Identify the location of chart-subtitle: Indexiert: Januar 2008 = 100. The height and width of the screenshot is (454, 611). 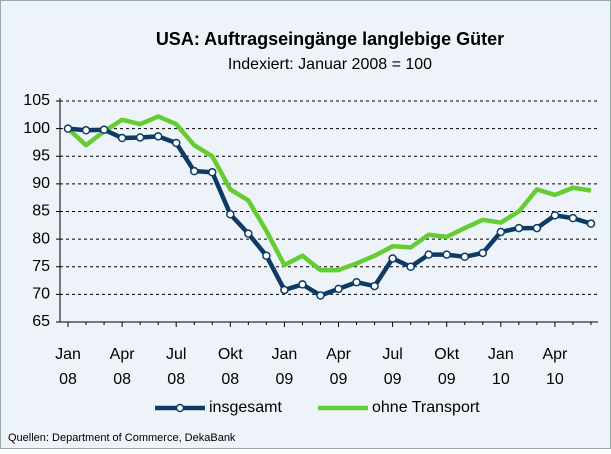
(330, 64).